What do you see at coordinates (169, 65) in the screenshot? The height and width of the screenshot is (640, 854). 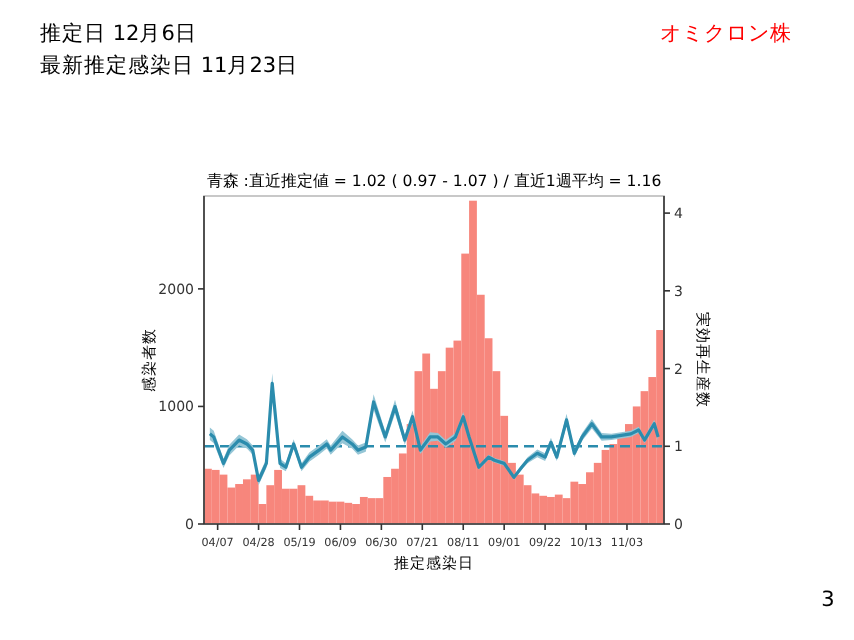 I see `text: 最新推定感染日 11月23日` at bounding box center [169, 65].